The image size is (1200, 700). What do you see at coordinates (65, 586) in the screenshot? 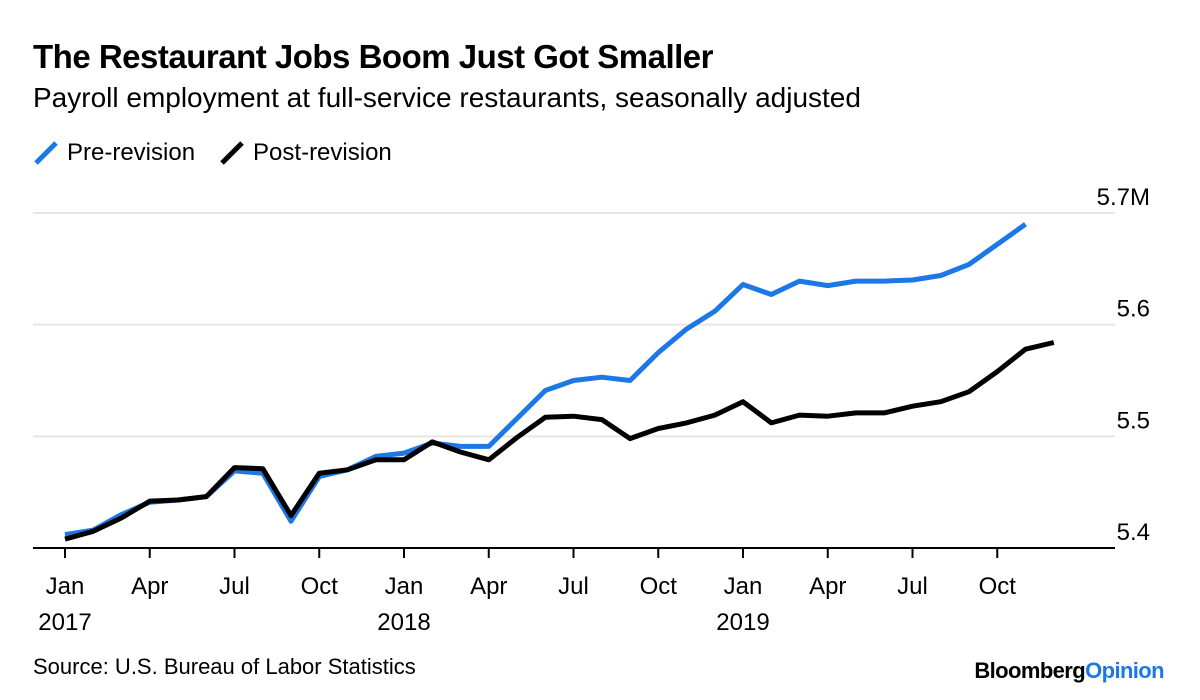
I see `x-tick-label-0: Jan` at bounding box center [65, 586].